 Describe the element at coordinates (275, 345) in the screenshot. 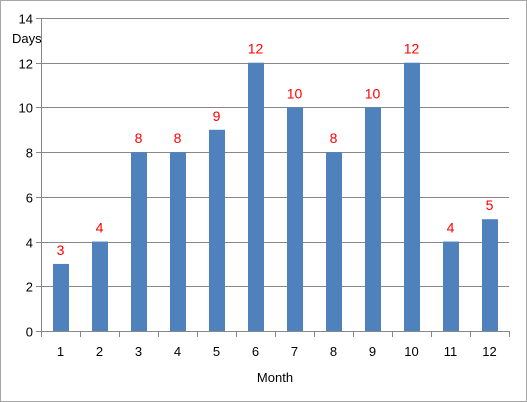

I see `x-tick-labels: 1 2 3 4 5 6 7 8 9 10 11 12` at that location.